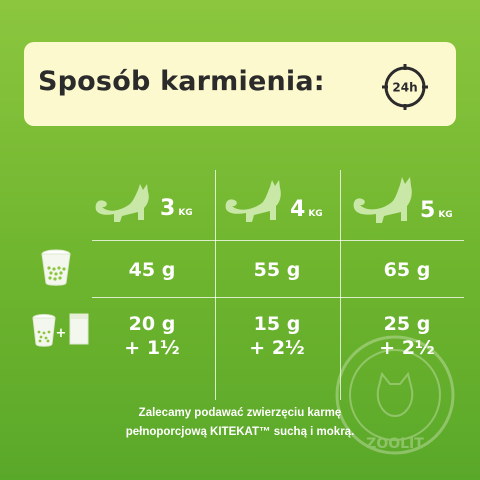 The image size is (480, 480). Describe the element at coordinates (56, 267) in the screenshot. I see `dry-food-cup-icon` at that location.